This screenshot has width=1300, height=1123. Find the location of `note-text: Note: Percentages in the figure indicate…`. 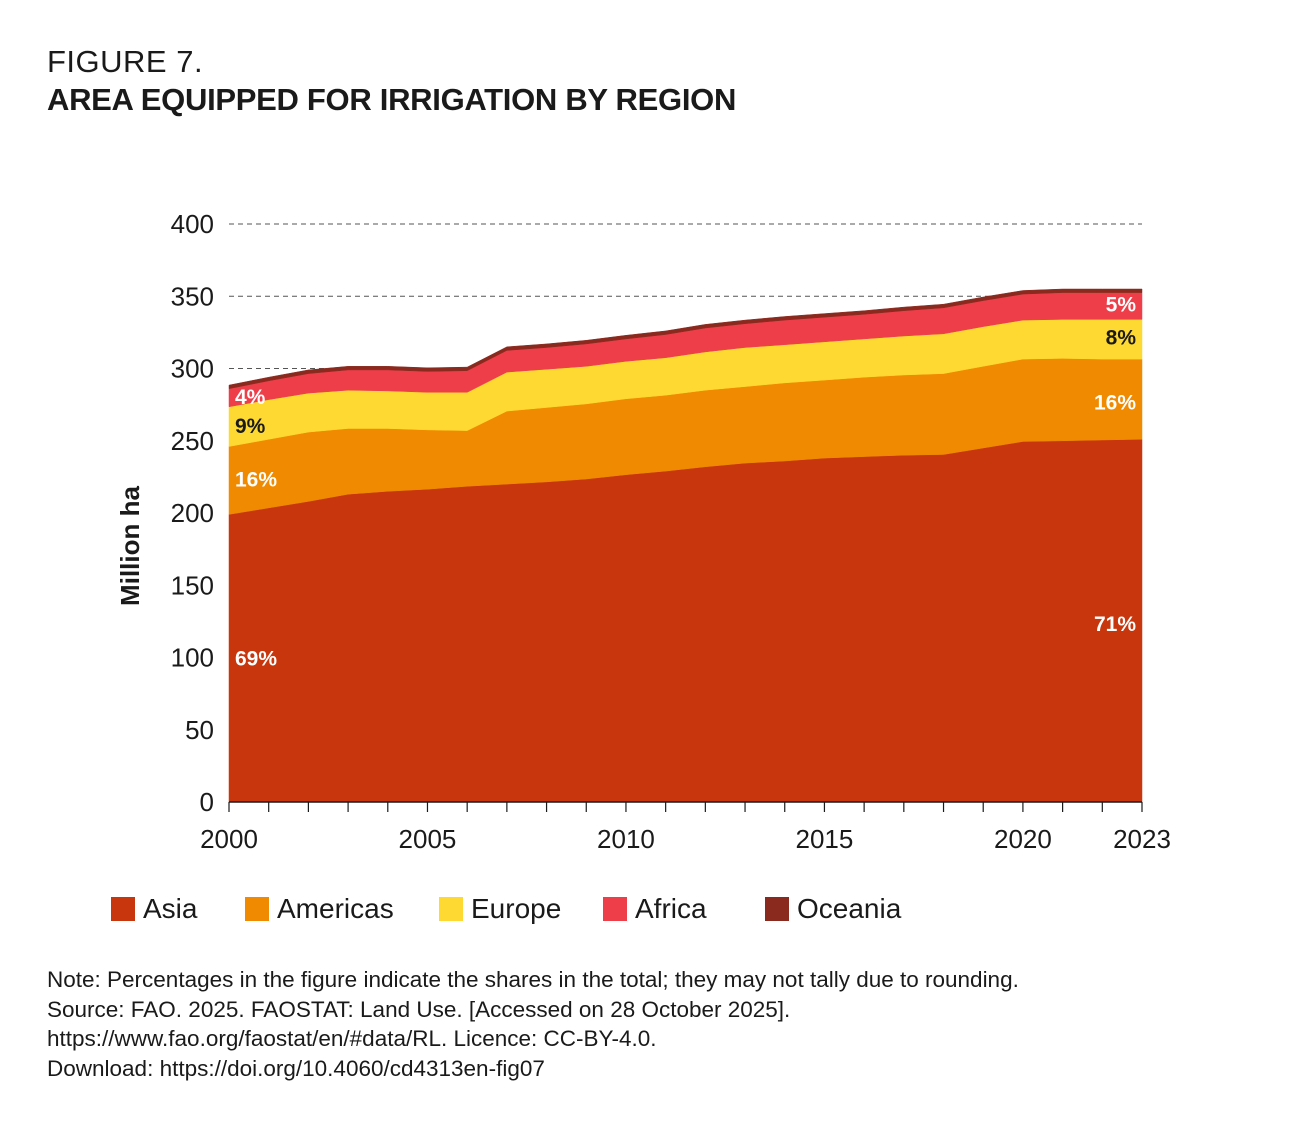

note-text: Note: Percentages in the figure indicate… is located at coordinates (533, 979).